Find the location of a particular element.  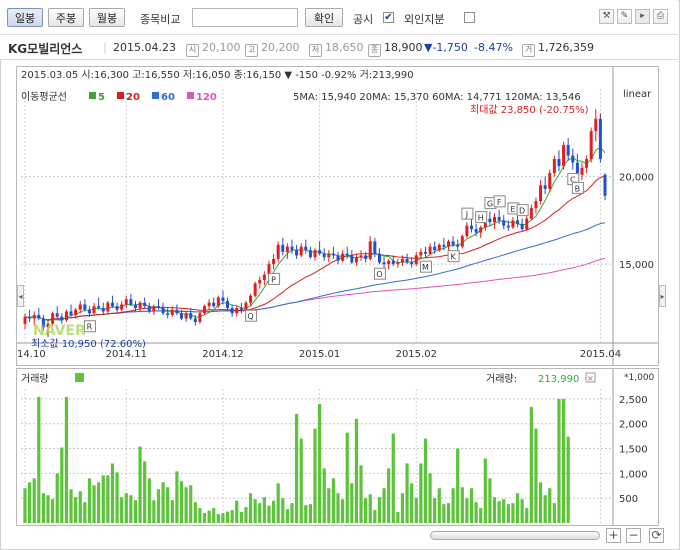

event-marker-label: H is located at coordinates (481, 218).